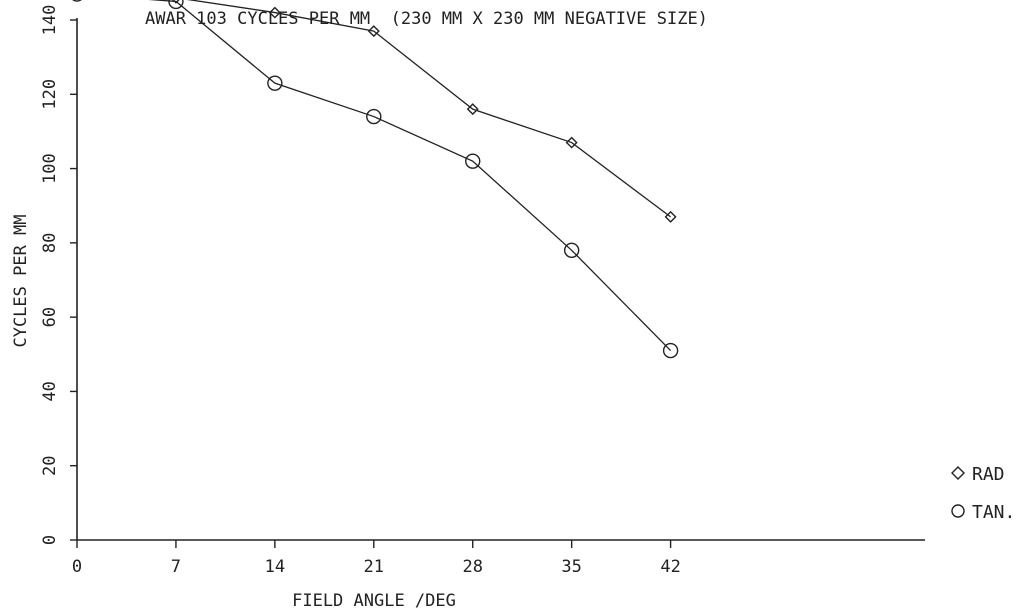 Image resolution: width=1036 pixels, height=614 pixels. I want to click on legend: RAD TAN., so click(983, 493).